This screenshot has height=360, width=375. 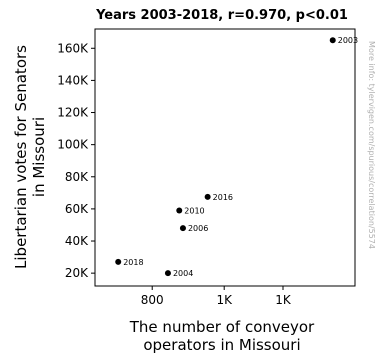 What do you see at coordinates (76, 160) in the screenshot?
I see `y-axis: 20K 40K 60K 80K 100K 120K 140K 160K` at bounding box center [76, 160].